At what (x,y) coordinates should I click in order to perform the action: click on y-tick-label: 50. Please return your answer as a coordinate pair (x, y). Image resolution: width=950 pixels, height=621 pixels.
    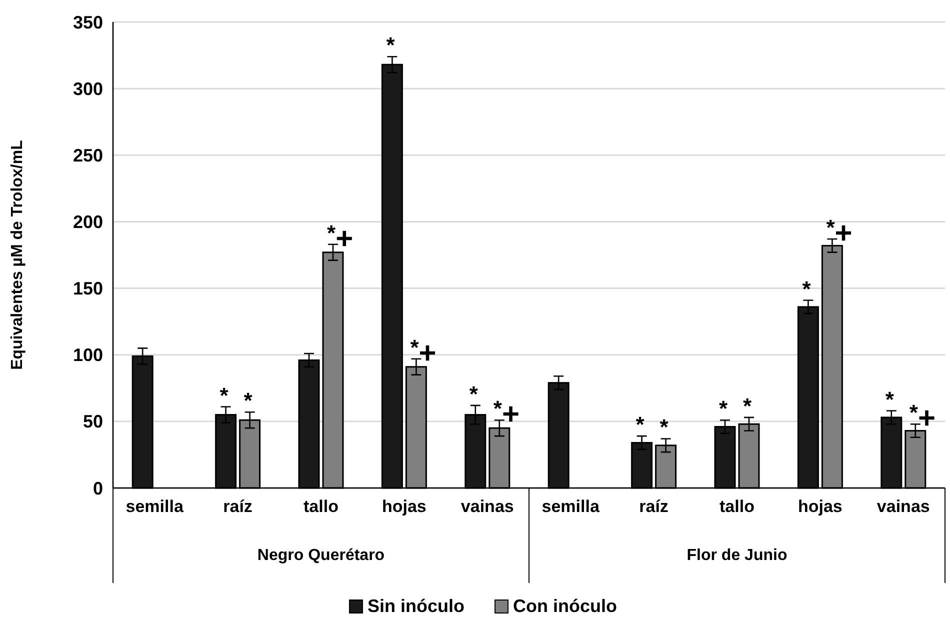
    Looking at the image, I should click on (92, 422).